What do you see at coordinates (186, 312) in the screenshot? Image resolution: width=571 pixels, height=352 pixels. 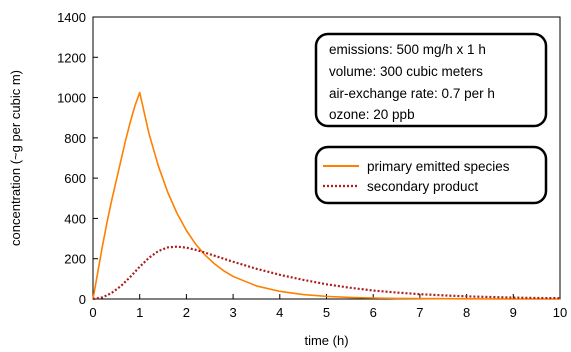 I see `x-tick-label: 2` at bounding box center [186, 312].